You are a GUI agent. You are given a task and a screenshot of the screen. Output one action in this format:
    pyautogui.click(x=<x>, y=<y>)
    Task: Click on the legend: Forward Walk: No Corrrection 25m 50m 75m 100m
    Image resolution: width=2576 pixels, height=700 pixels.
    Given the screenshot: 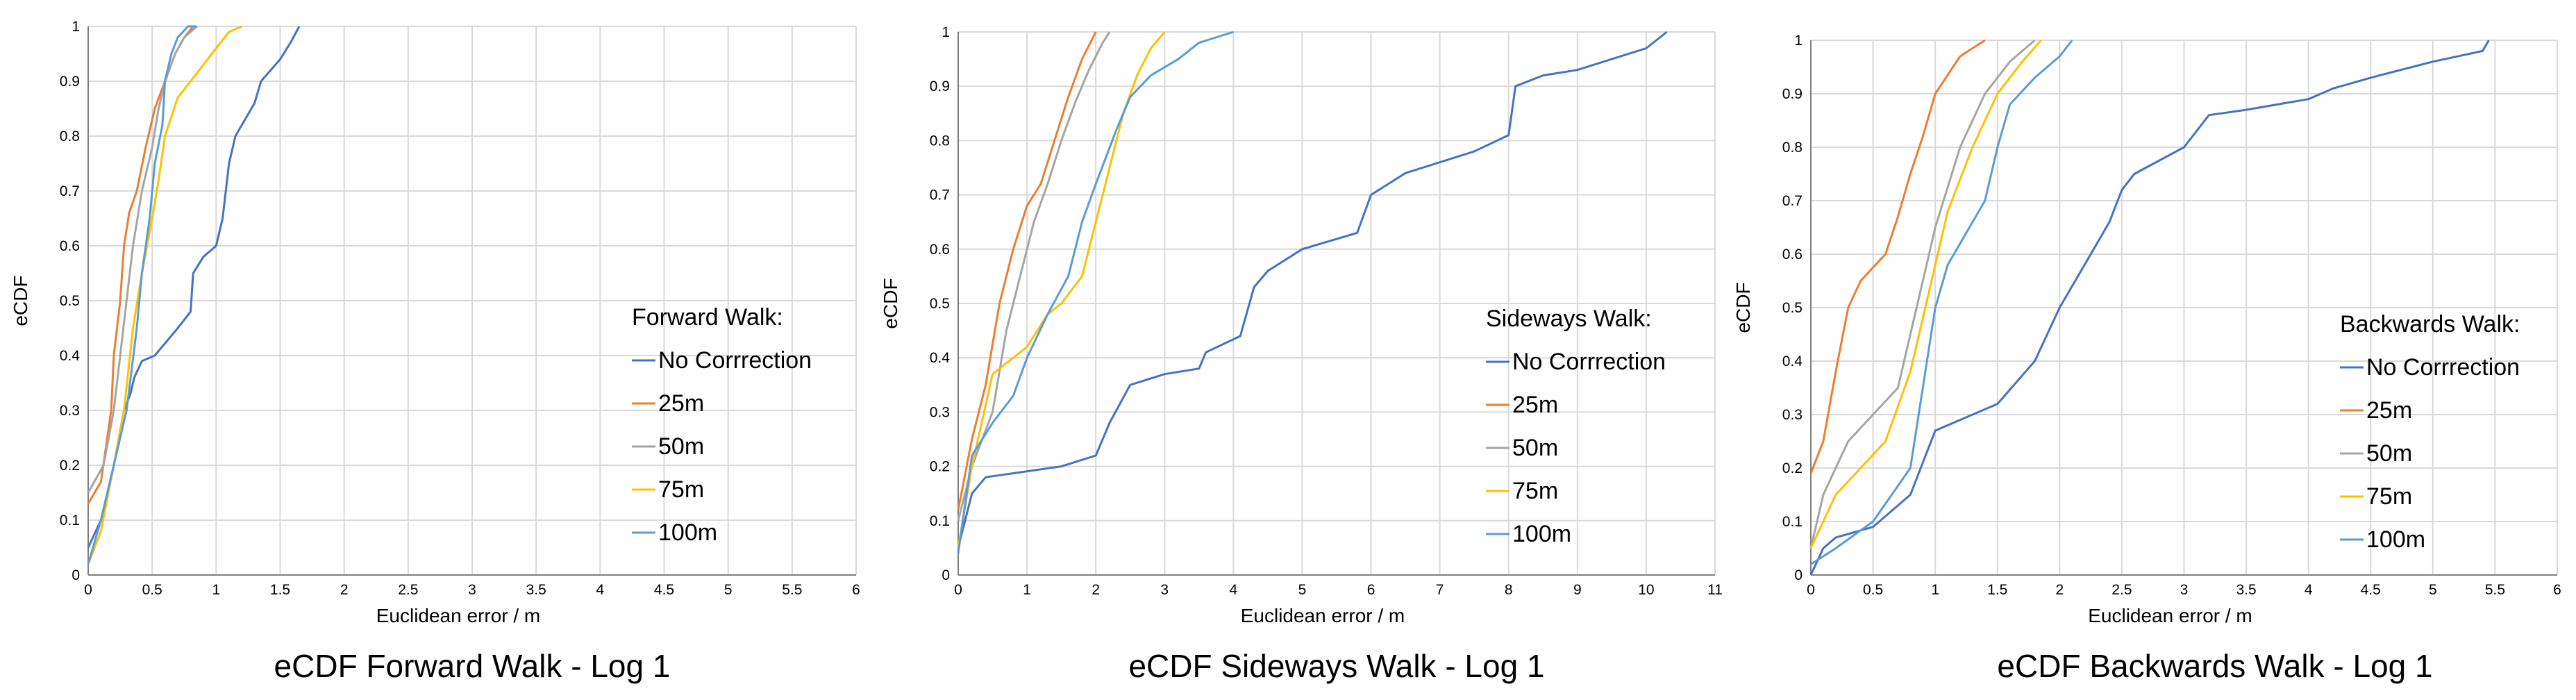 What is the action you would take?
    pyautogui.click(x=722, y=425)
    